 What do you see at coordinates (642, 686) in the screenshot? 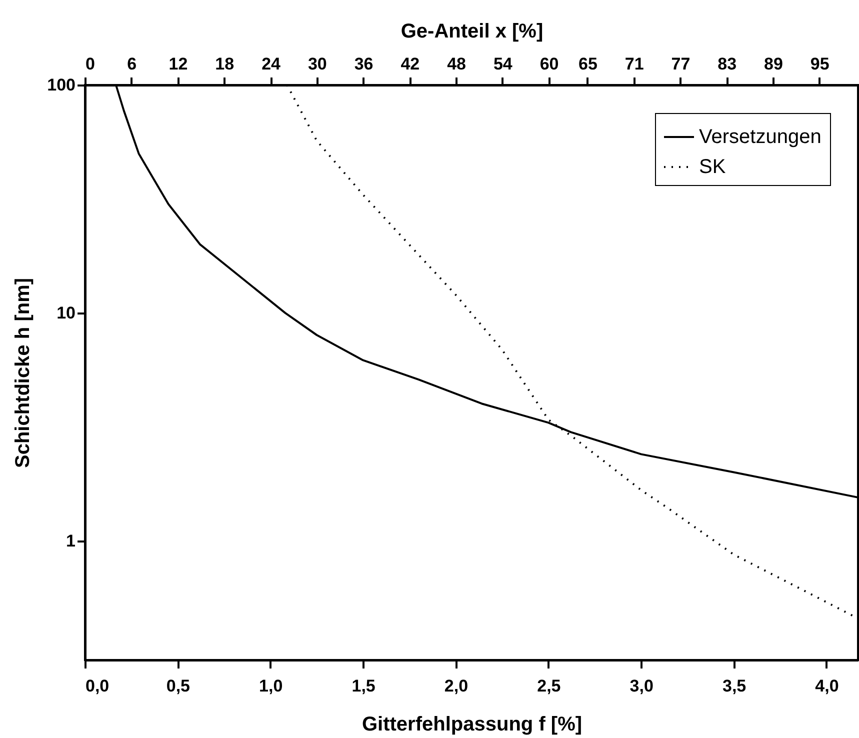
I see `x-tick-label: 3,0` at bounding box center [642, 686].